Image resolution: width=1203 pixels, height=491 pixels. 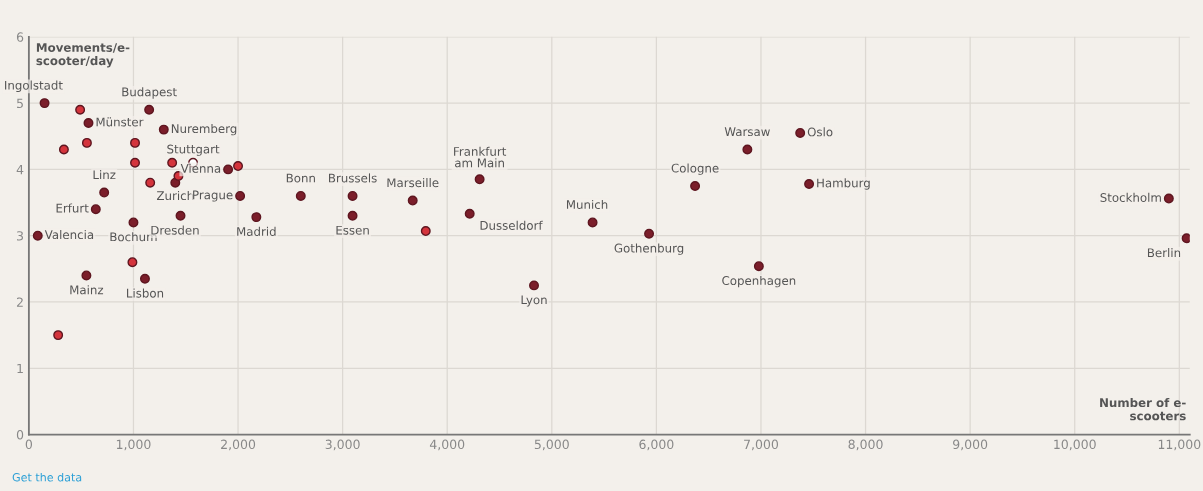 I want to click on annotation: Gothenburg, so click(x=649, y=249).